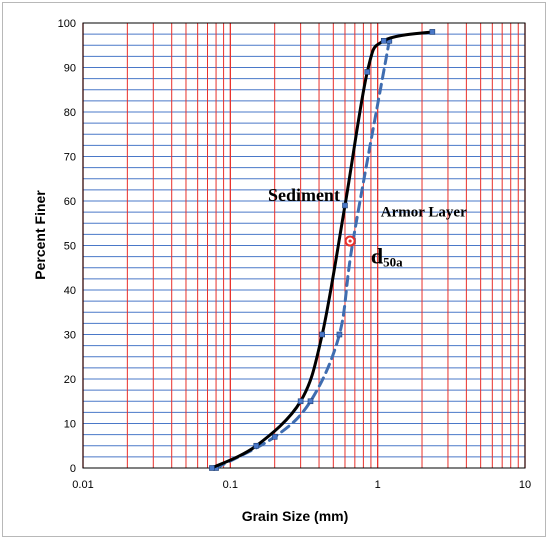 The height and width of the screenshot is (541, 550). Describe the element at coordinates (67, 24) in the screenshot. I see `y-tick-label: 100` at that location.